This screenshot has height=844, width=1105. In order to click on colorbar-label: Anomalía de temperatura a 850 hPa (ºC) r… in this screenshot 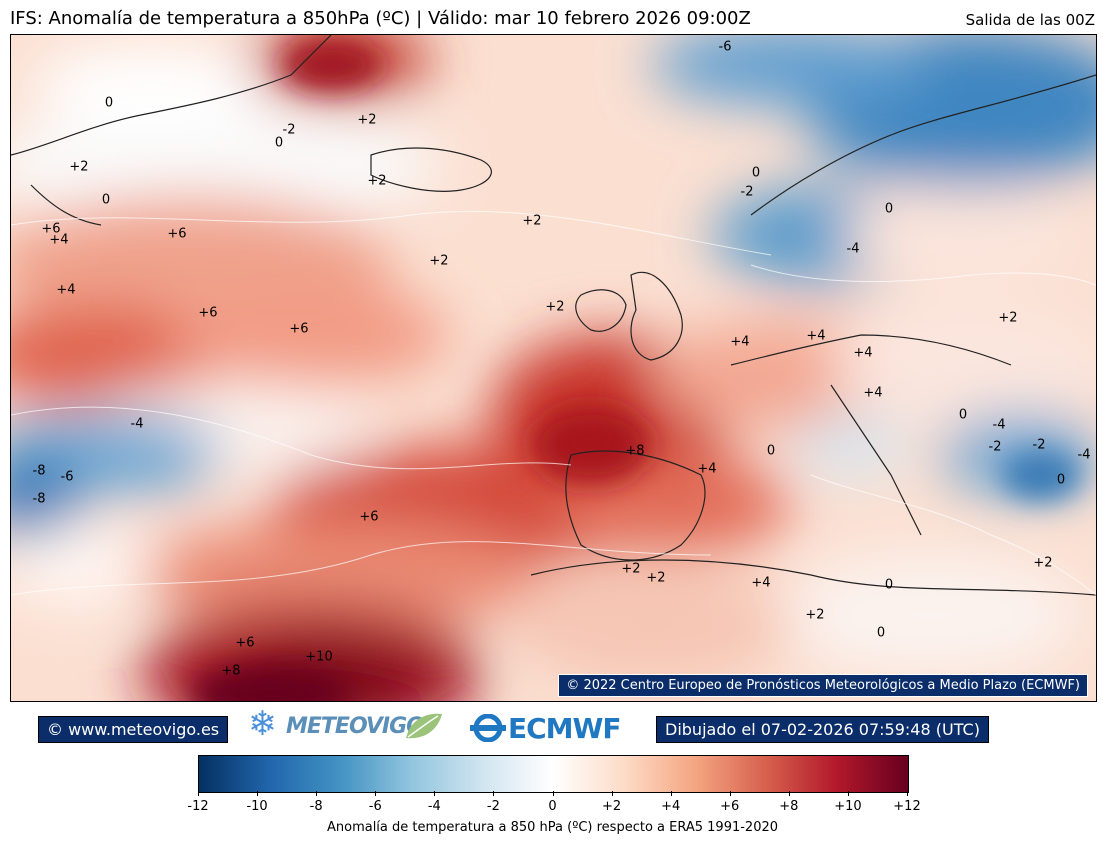, I will do `click(552, 827)`.